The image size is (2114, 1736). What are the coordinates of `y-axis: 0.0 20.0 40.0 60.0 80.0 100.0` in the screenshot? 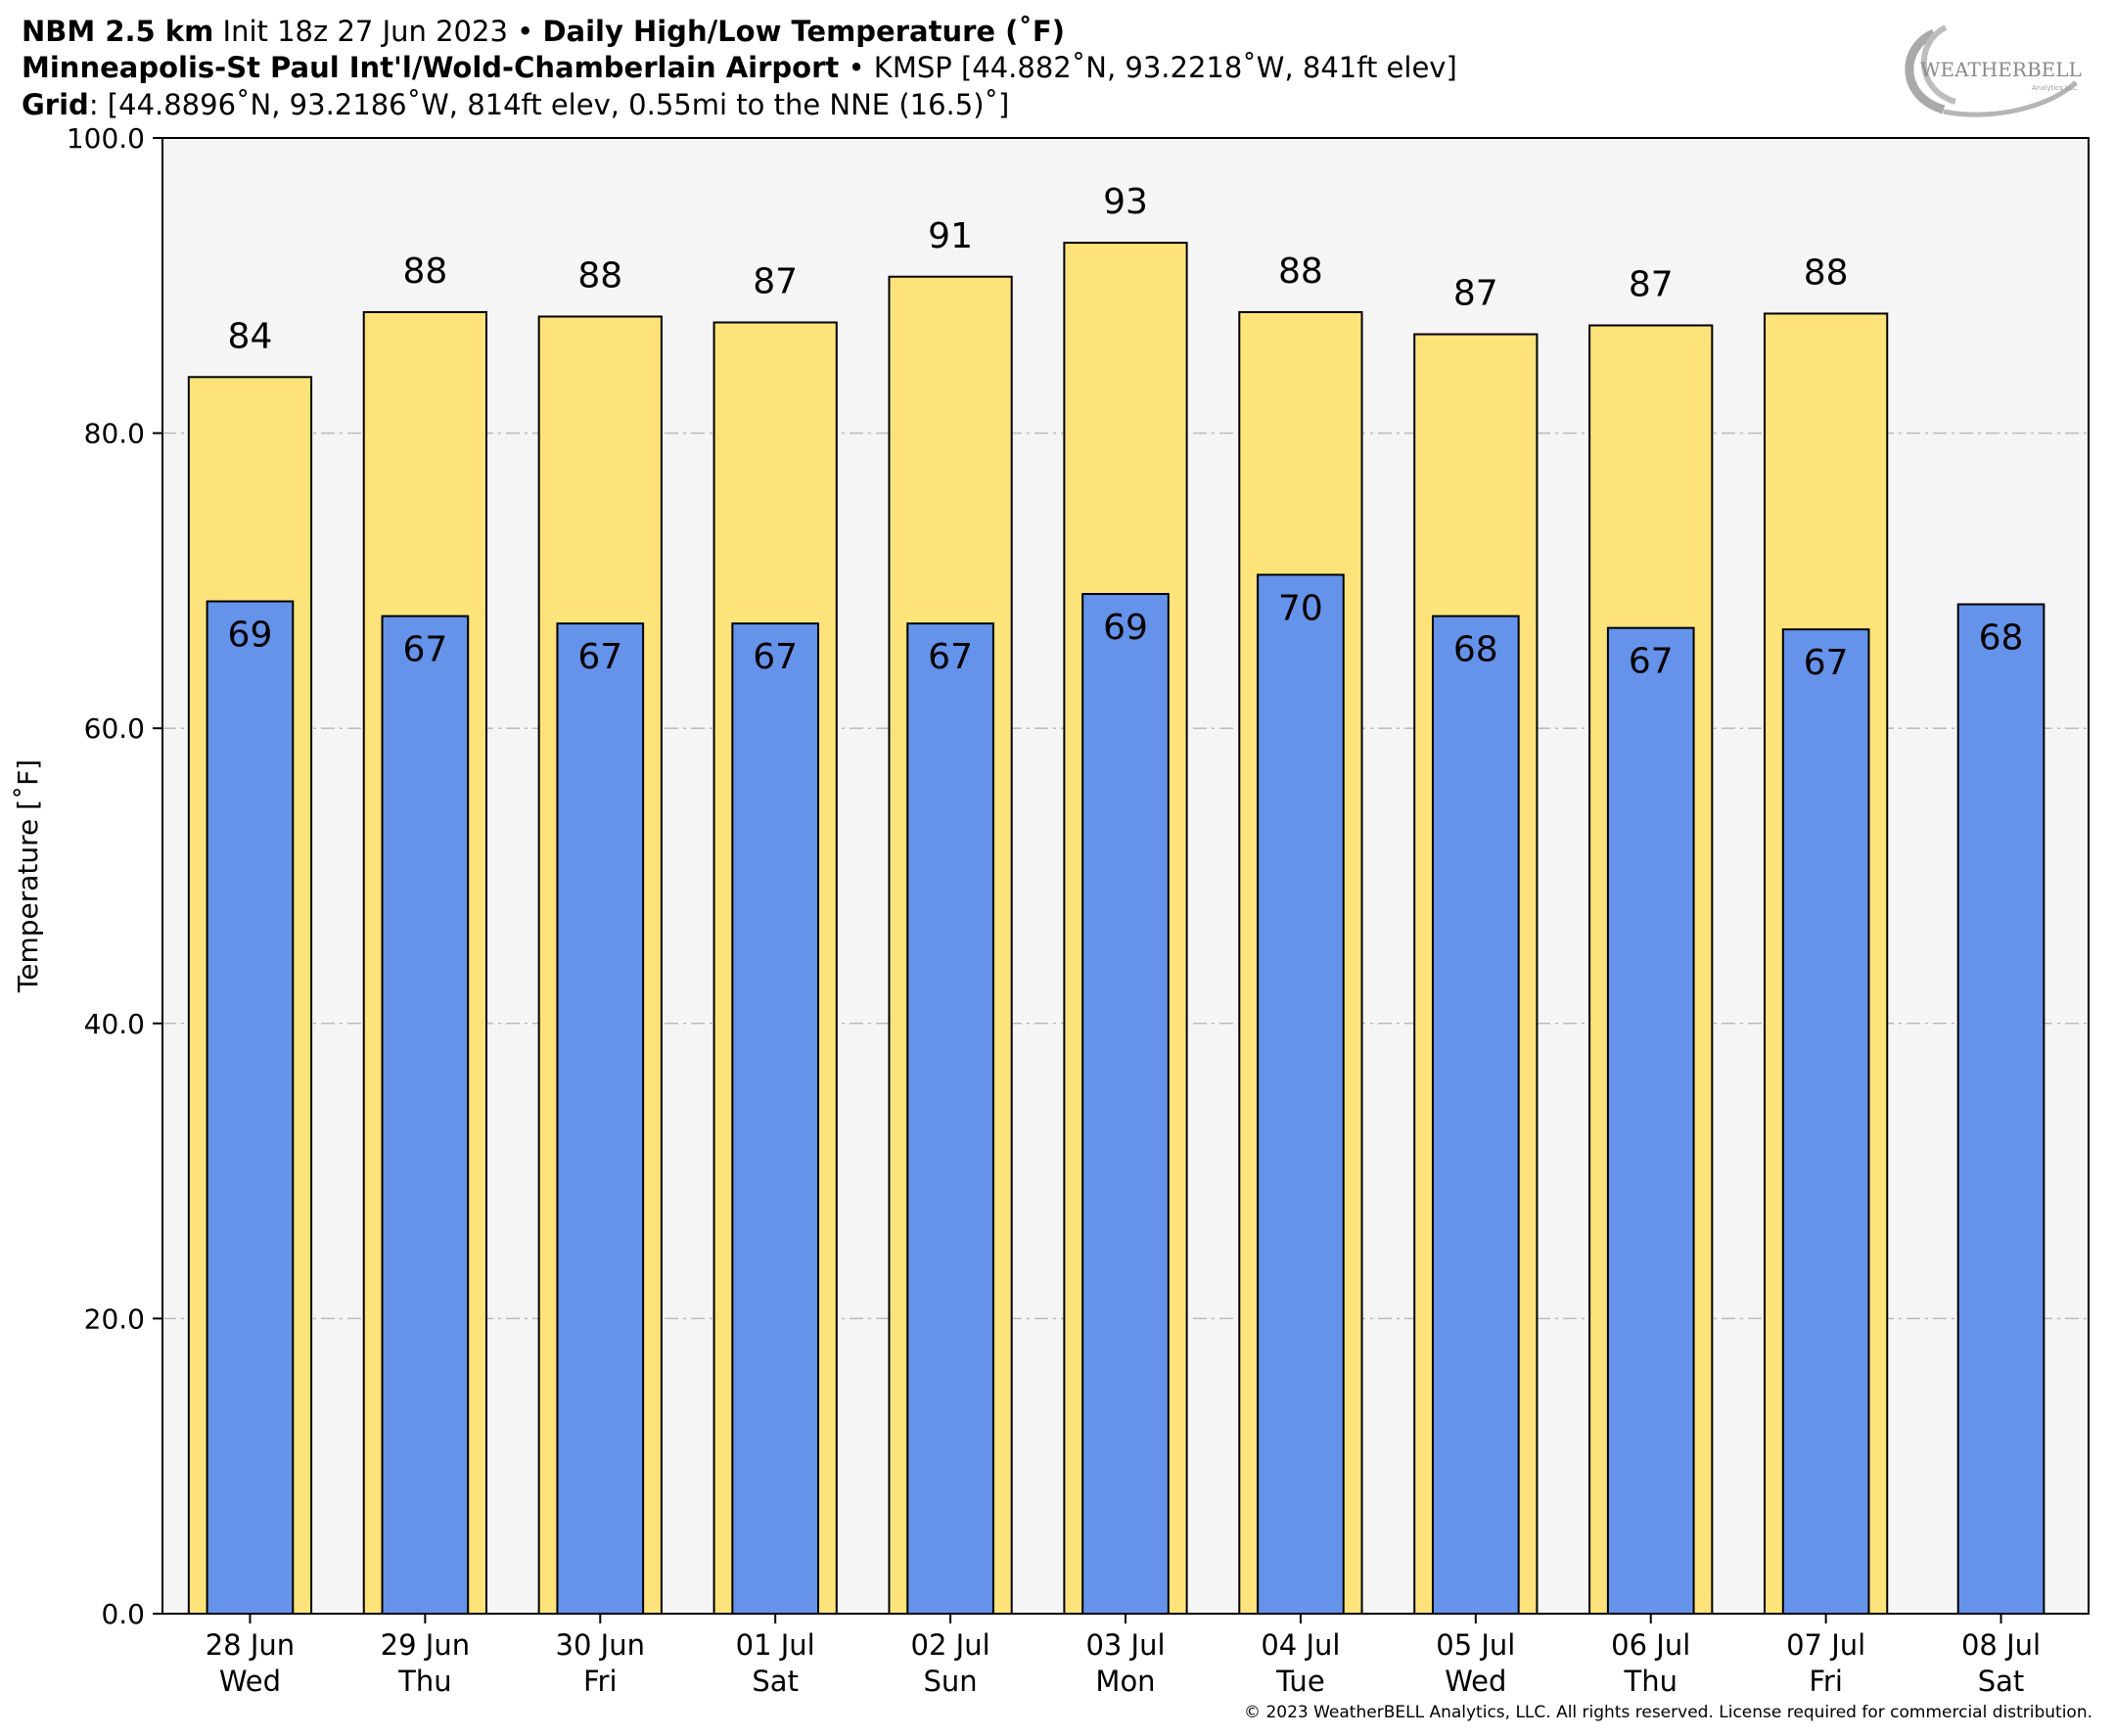 It's located at (114, 876).